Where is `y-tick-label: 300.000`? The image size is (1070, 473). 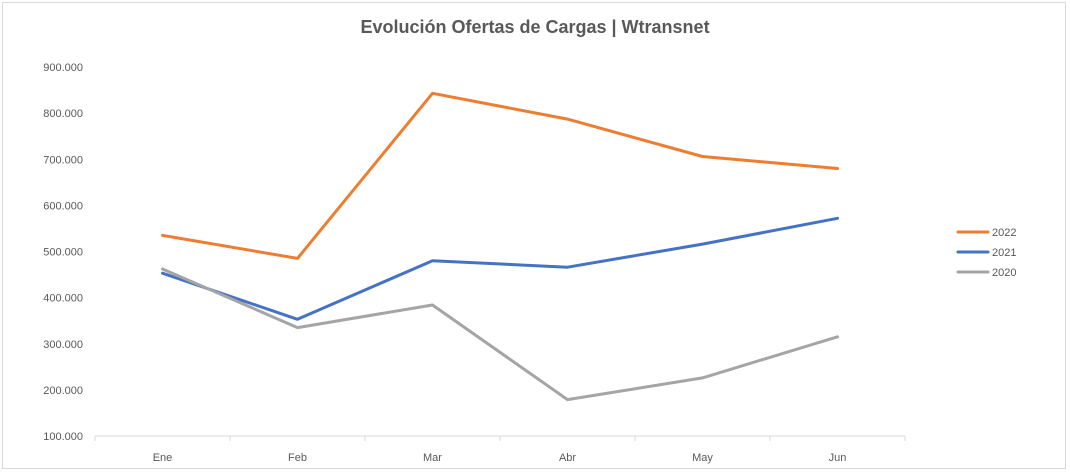
y-tick-label: 300.000 is located at coordinates (63, 345).